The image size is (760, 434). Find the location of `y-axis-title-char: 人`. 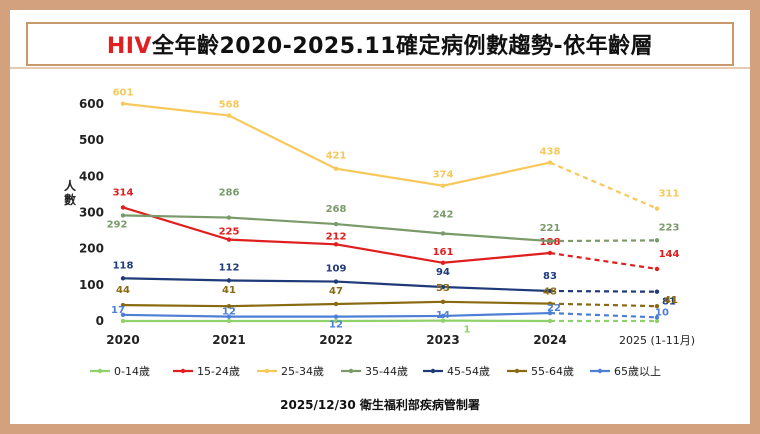

y-axis-title-char: 人 is located at coordinates (70, 185).